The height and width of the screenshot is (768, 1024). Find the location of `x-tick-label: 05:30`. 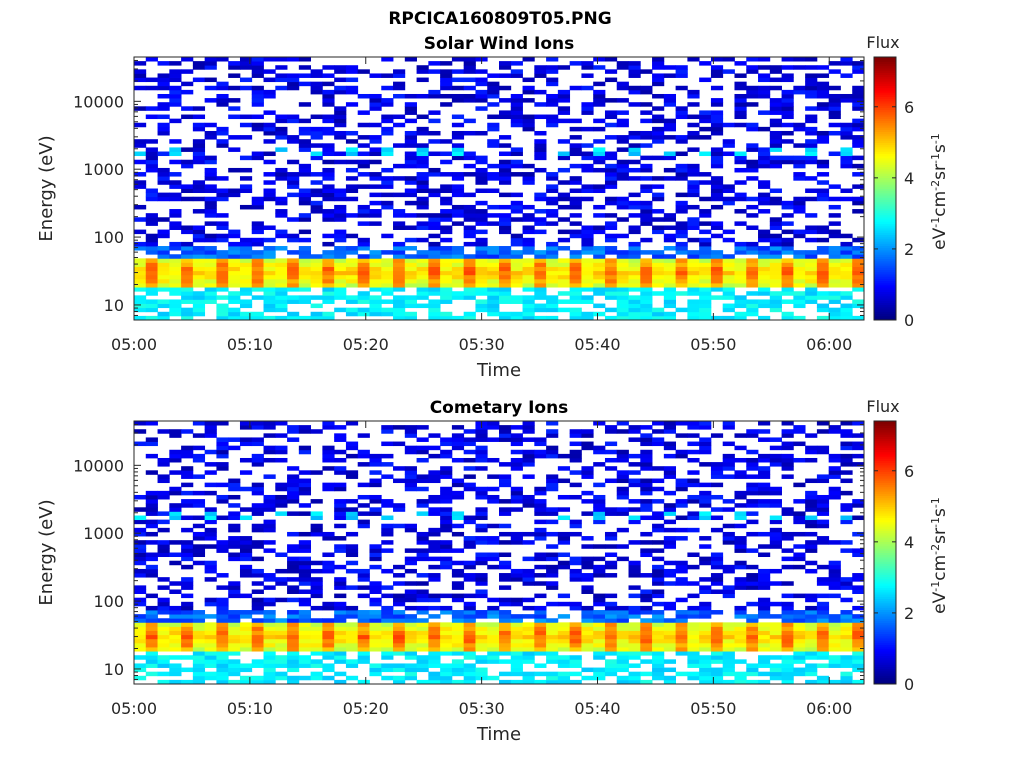

x-tick-label: 05:30 is located at coordinates (482, 344).